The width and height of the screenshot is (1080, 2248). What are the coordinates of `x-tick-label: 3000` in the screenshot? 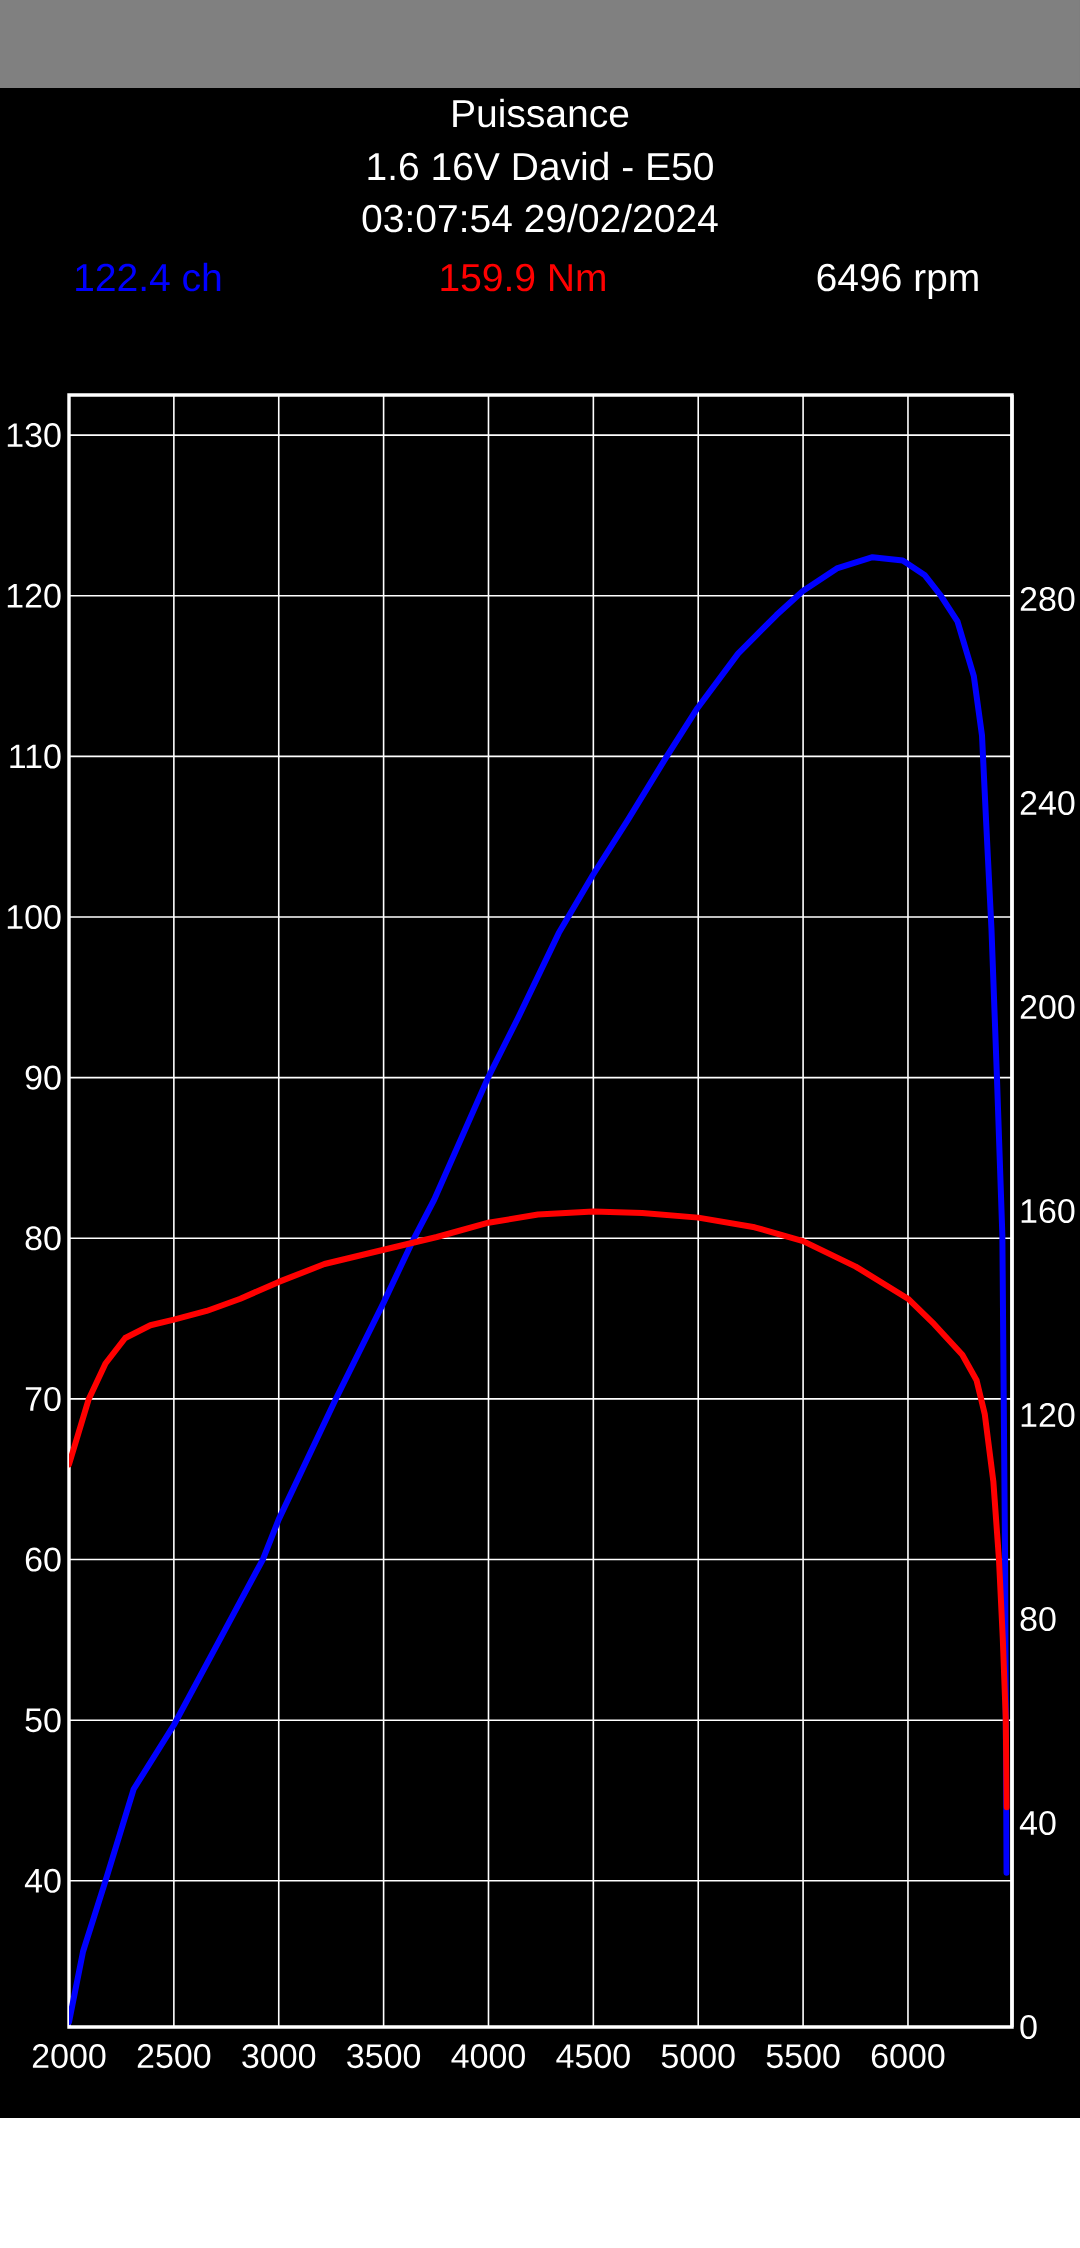 It's located at (279, 2056).